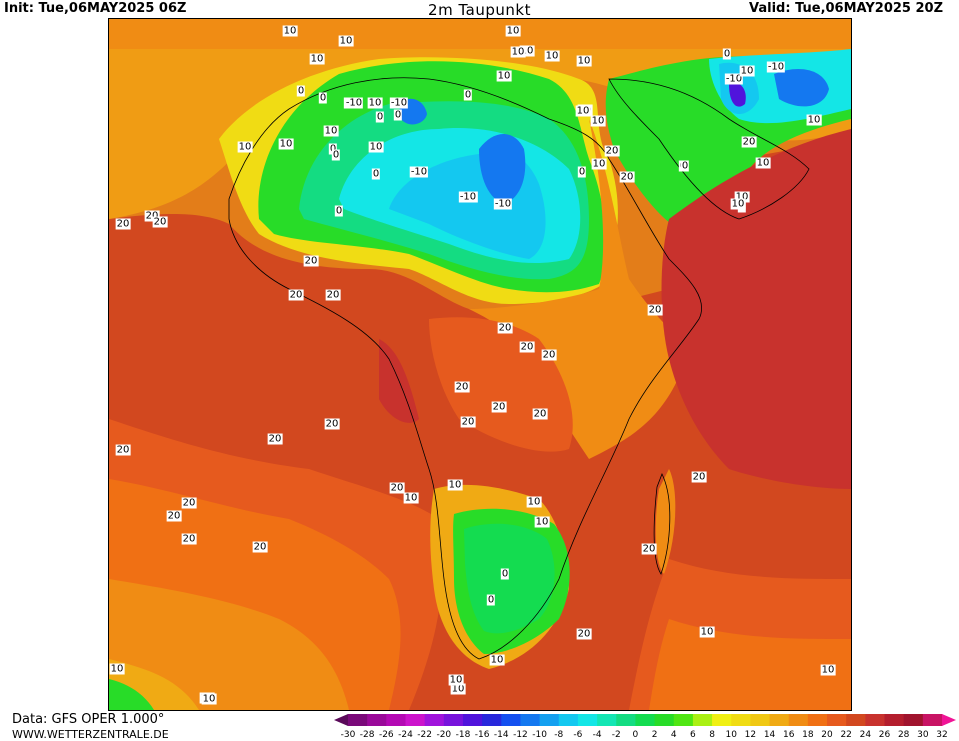 This screenshot has width=959, height=741. I want to click on colorbar-tick-label: -2, so click(616, 735).